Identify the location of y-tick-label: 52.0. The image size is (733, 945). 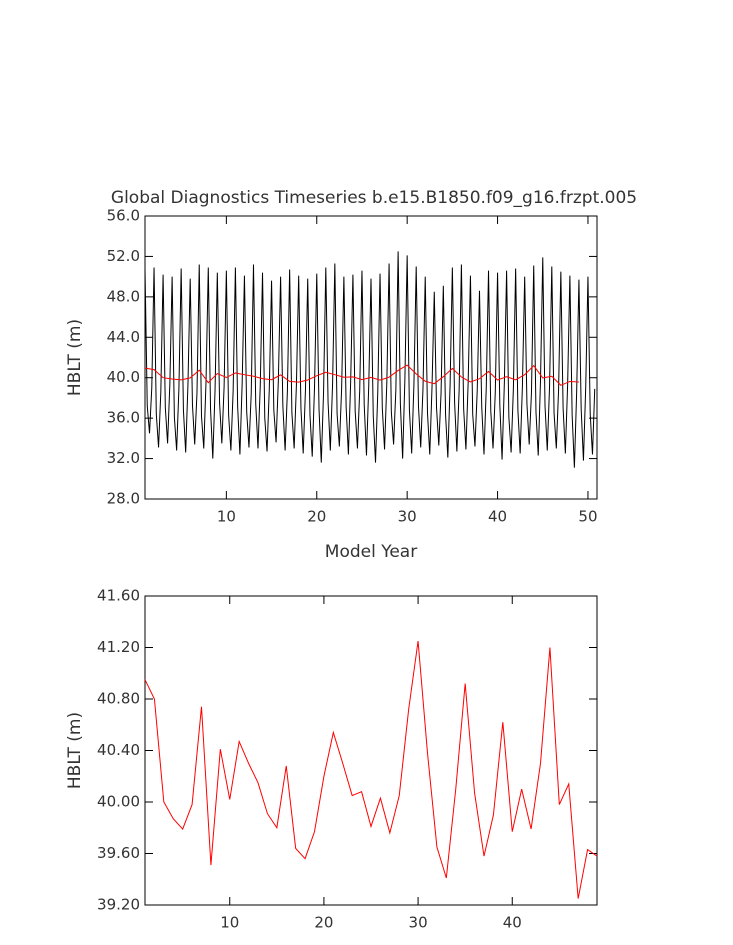
(123, 256).